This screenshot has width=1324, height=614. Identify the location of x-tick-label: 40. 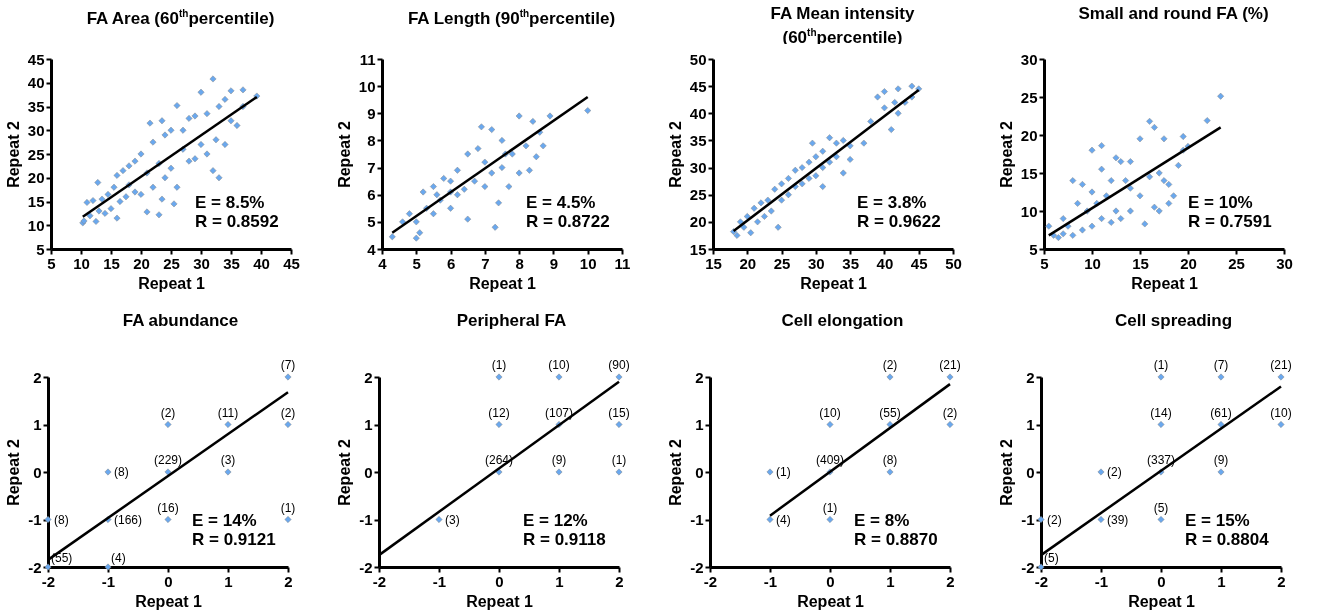
(261, 263).